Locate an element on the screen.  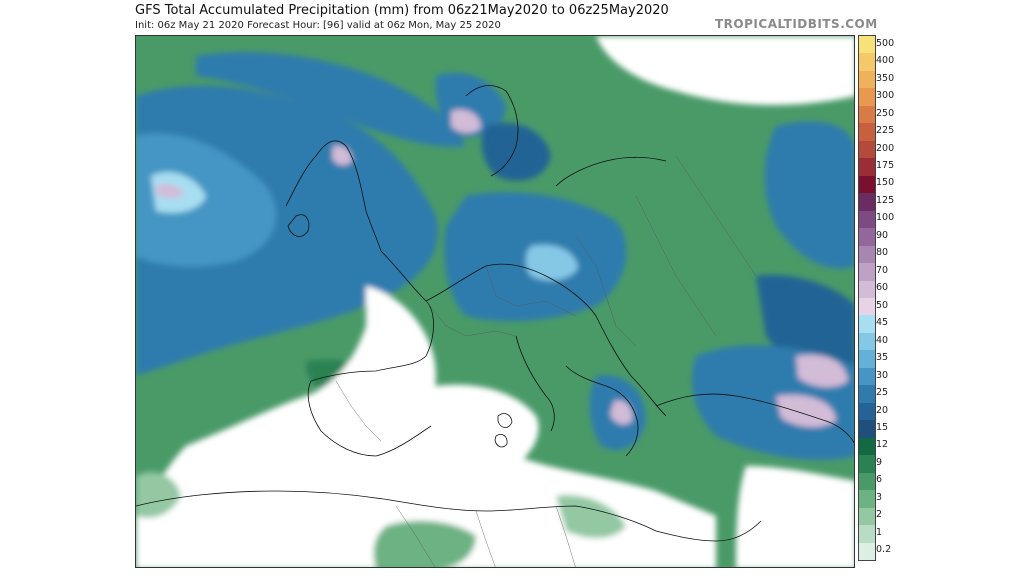
legend-label: 30 is located at coordinates (882, 375).